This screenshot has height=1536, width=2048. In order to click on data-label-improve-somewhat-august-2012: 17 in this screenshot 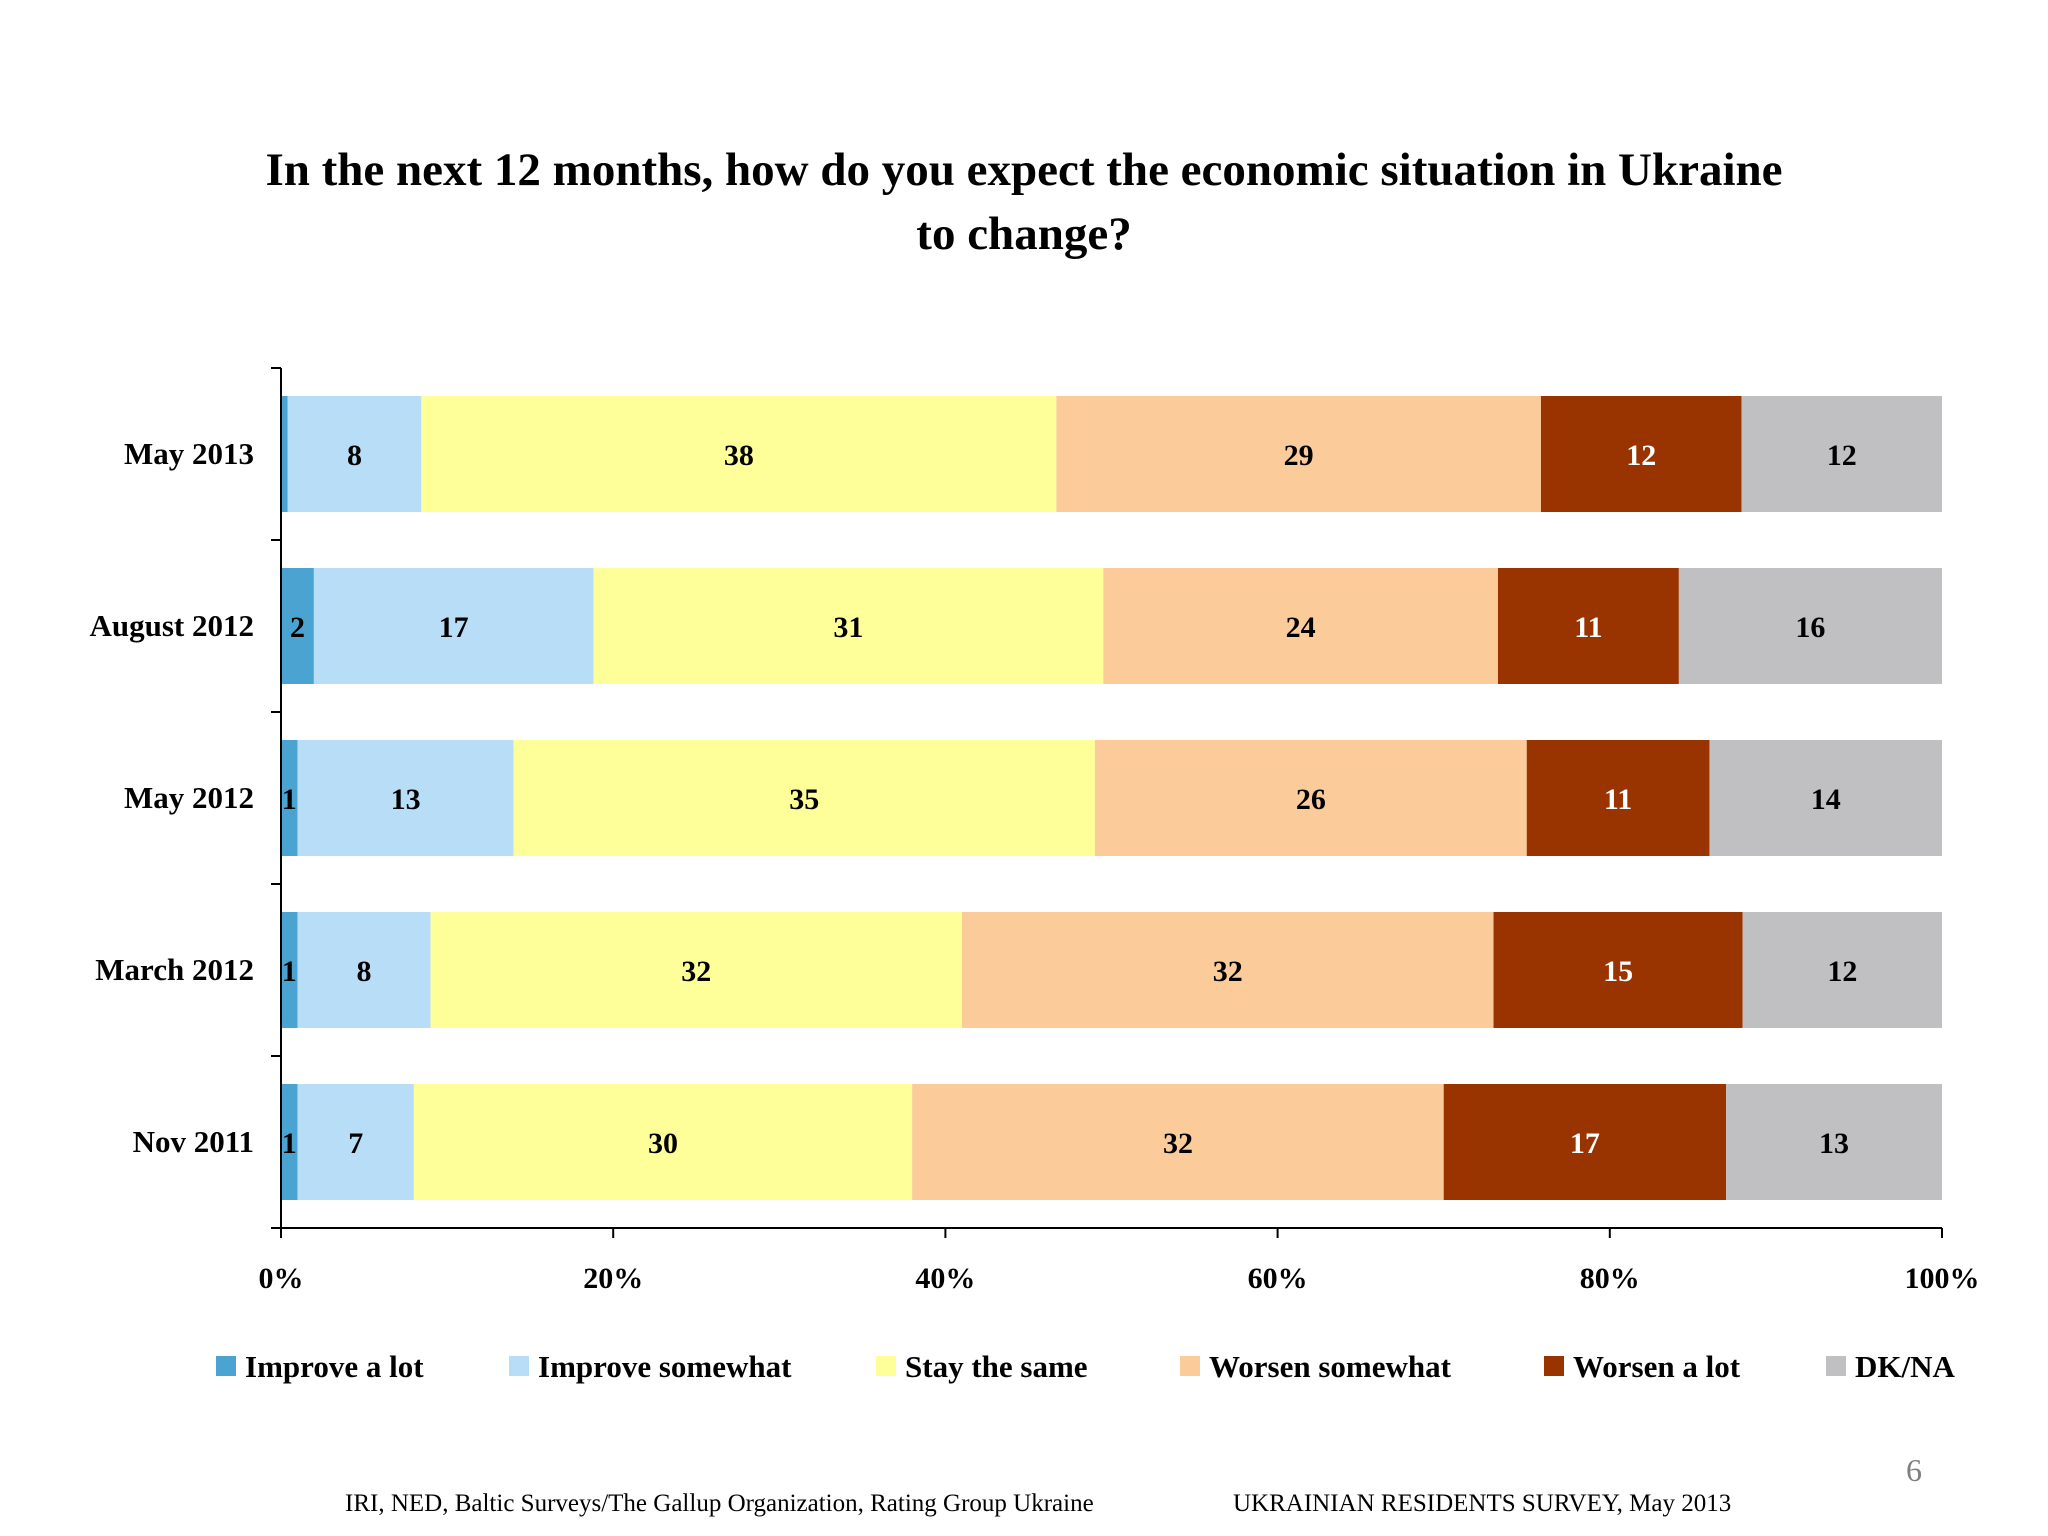, I will do `click(454, 627)`.